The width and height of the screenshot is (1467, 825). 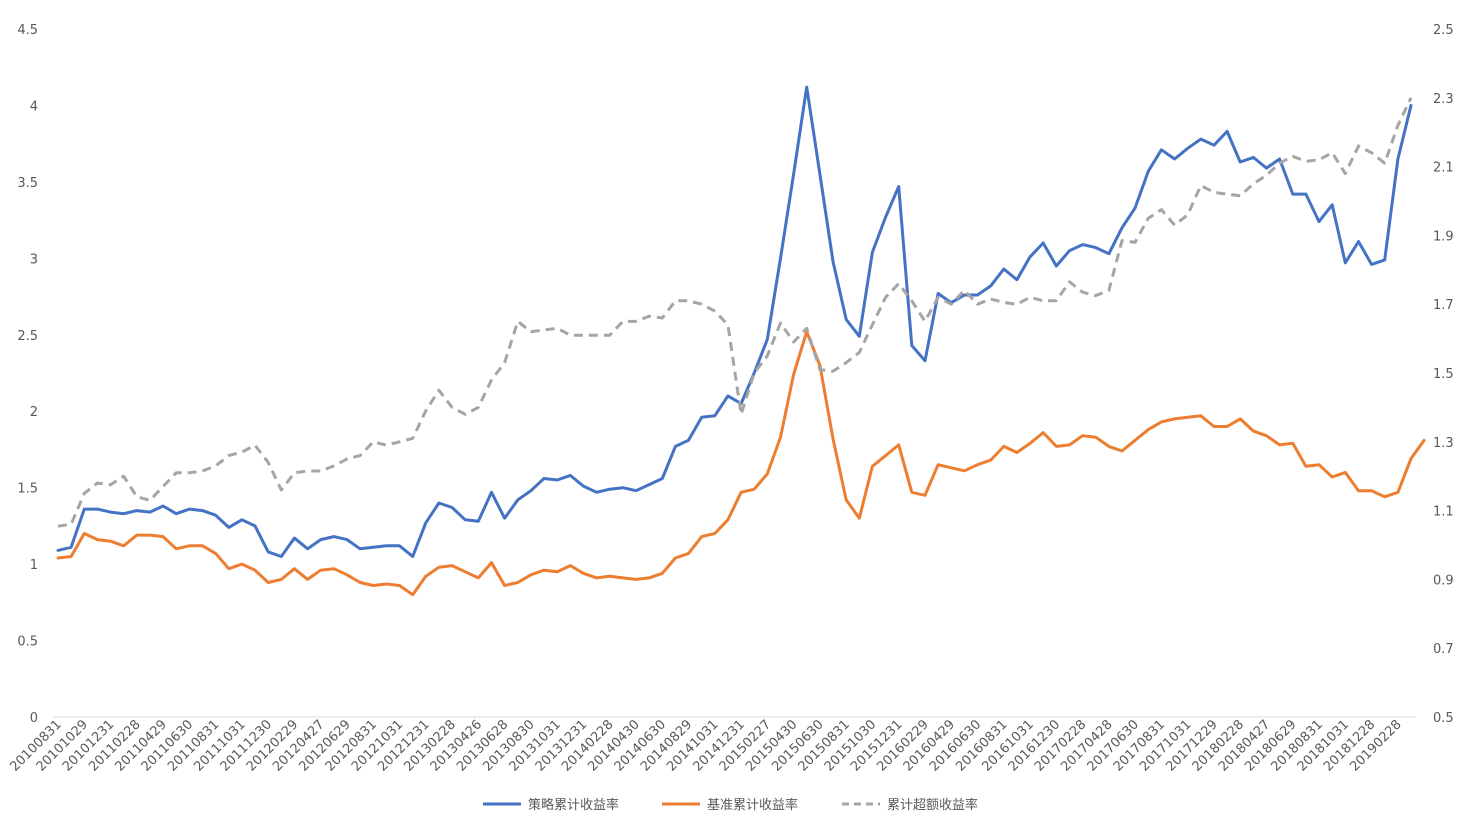 What do you see at coordinates (1443, 305) in the screenshot?
I see `right-y-tick-label: 1.7` at bounding box center [1443, 305].